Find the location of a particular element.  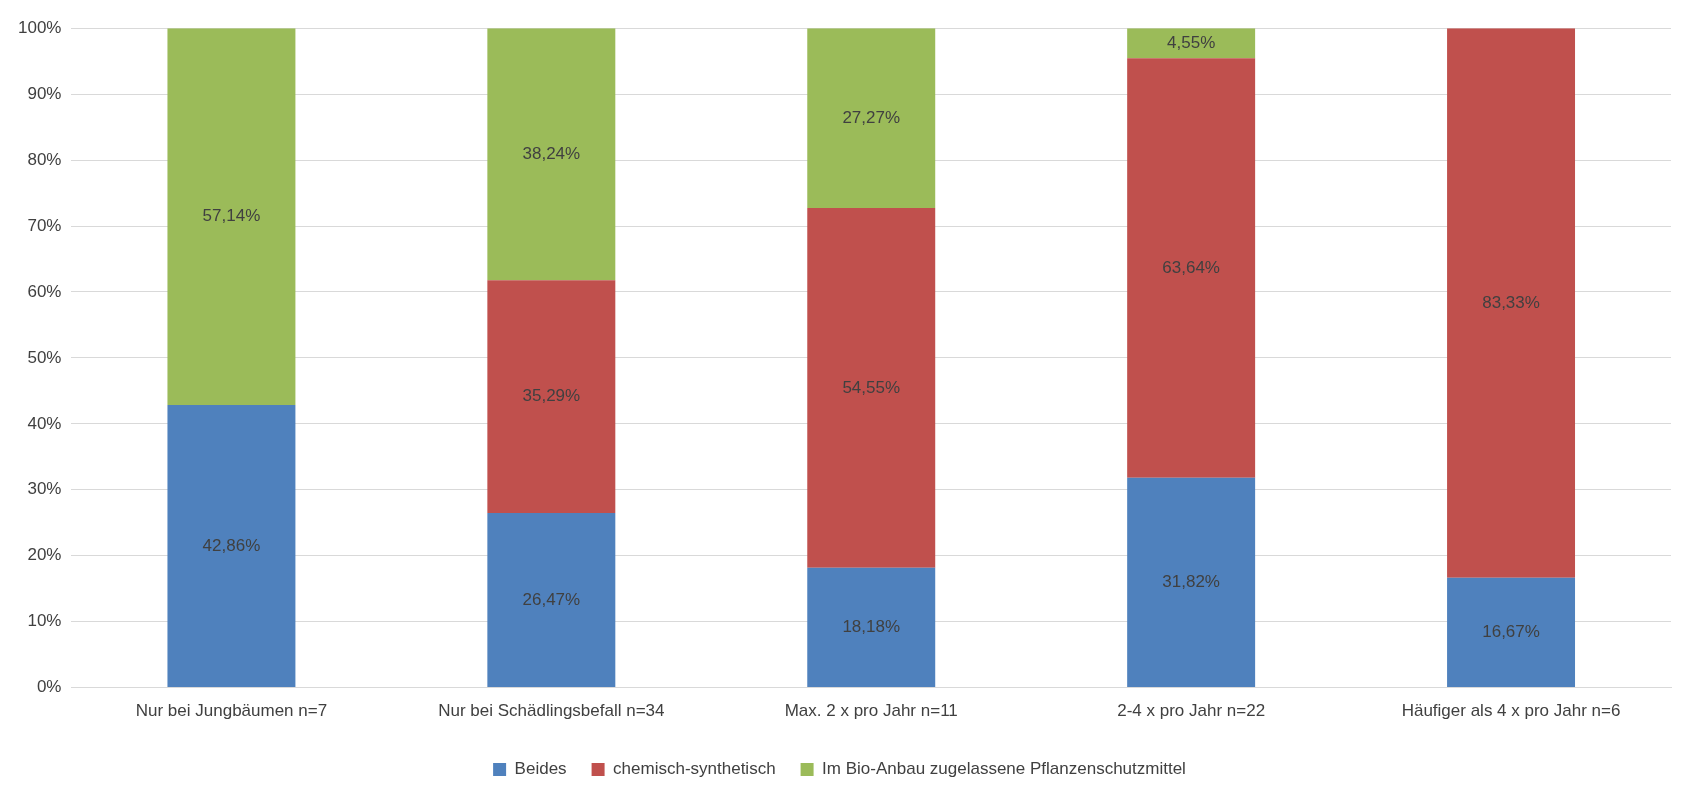

data-label: 16,67% is located at coordinates (1511, 632).